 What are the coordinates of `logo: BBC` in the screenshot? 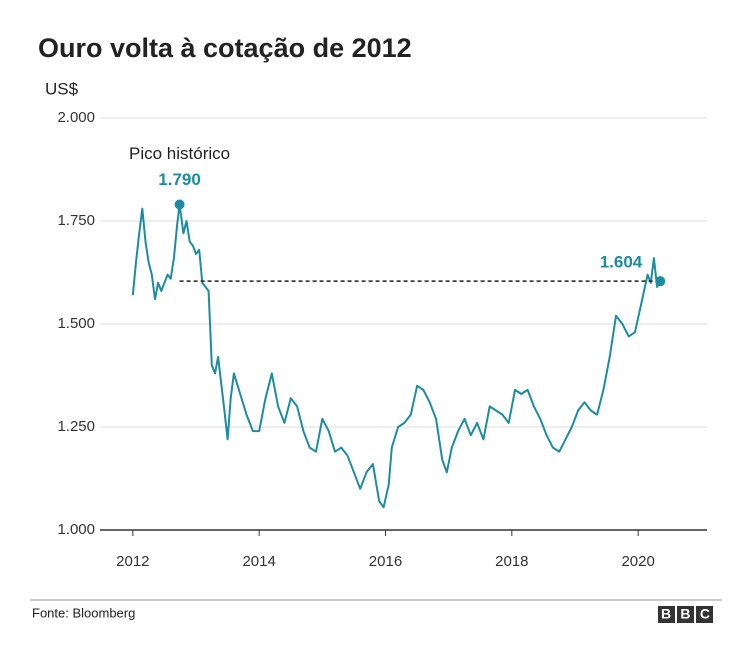 It's located at (688, 614).